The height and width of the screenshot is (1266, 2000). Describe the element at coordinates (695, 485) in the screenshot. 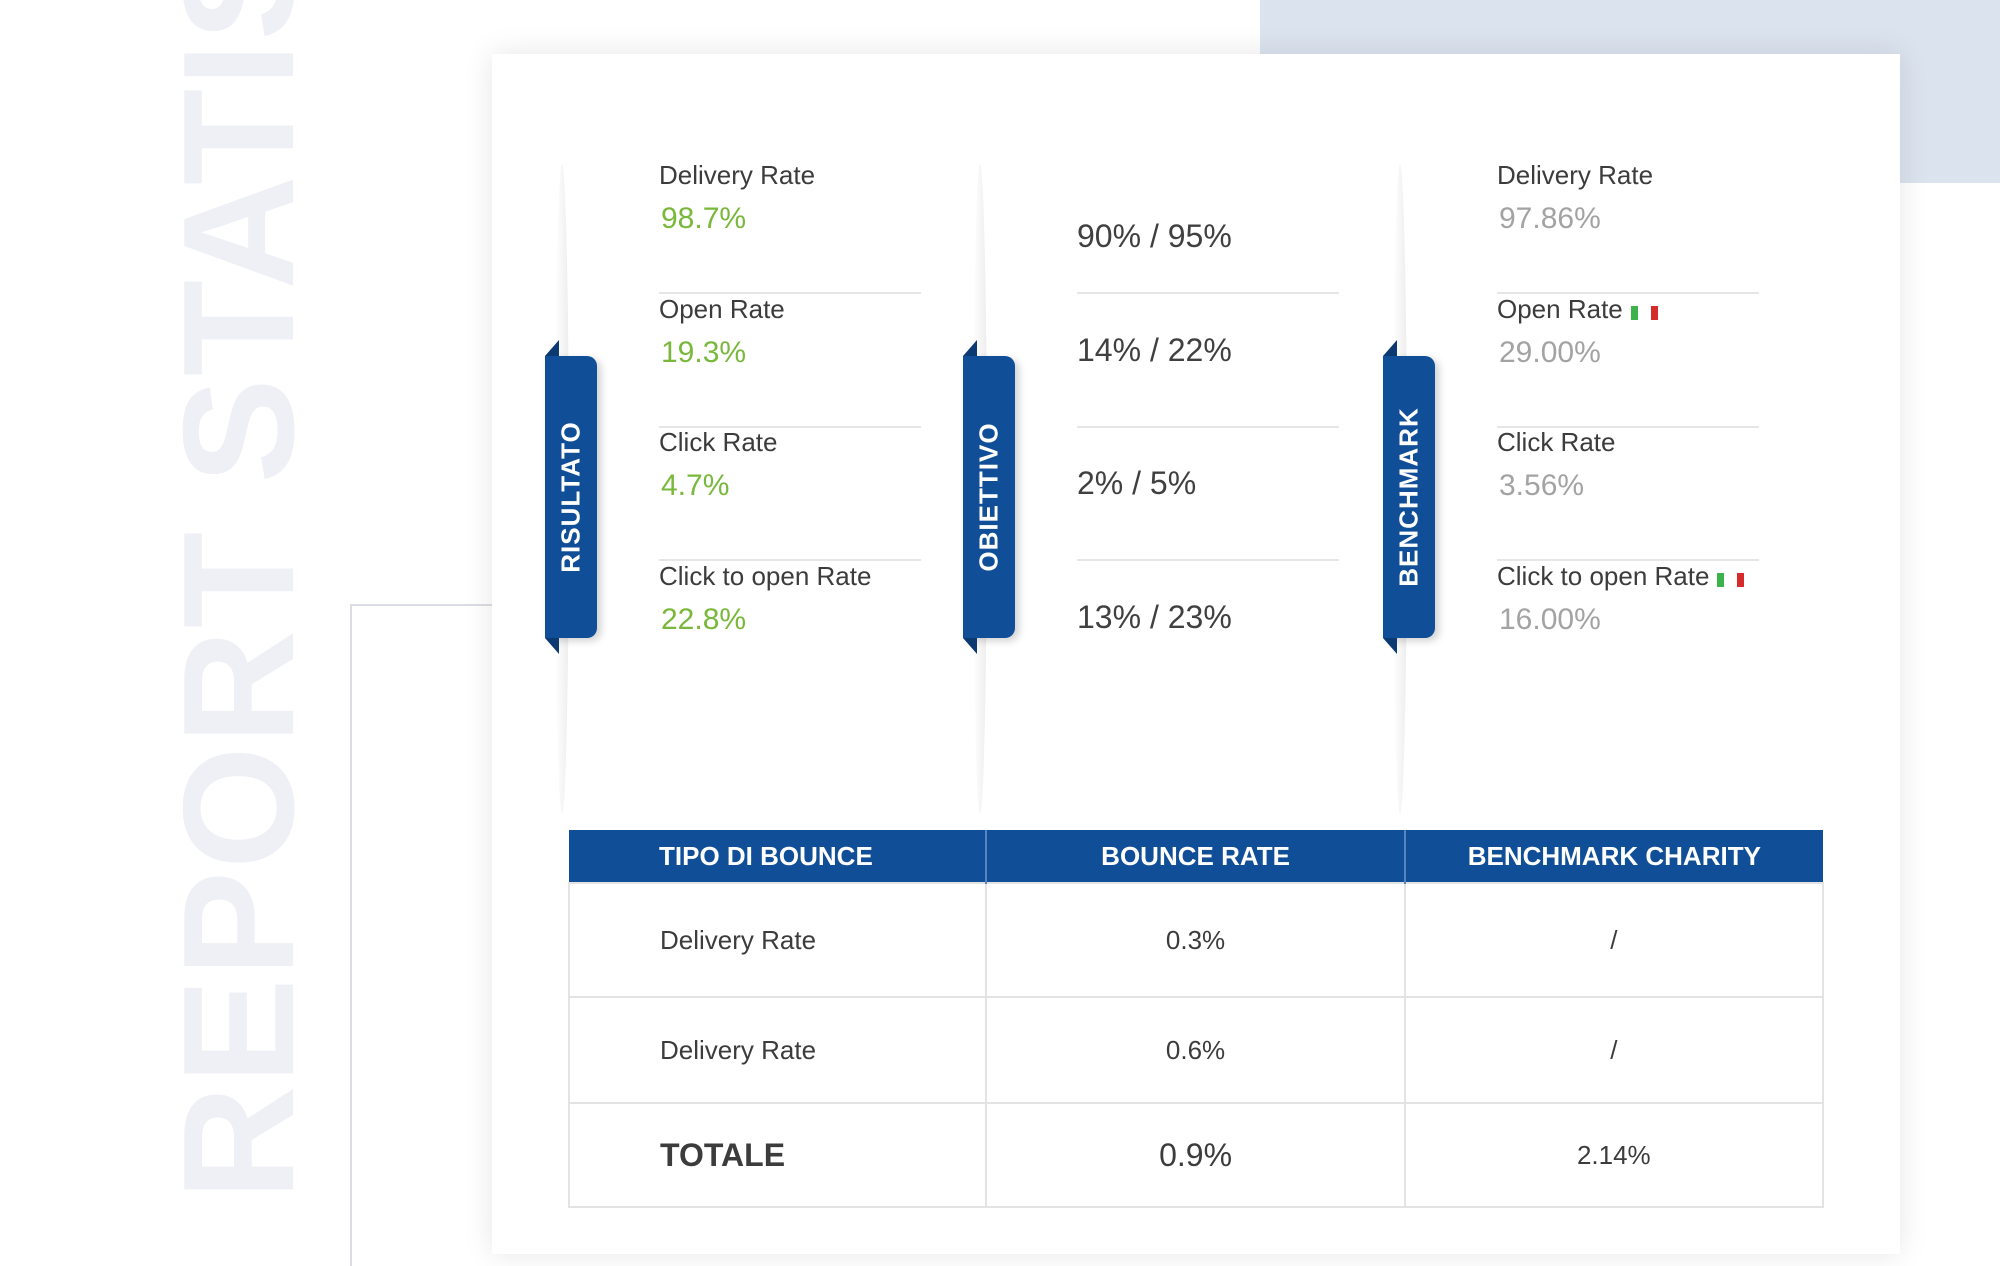

I see `metric-value: 4.7%` at that location.